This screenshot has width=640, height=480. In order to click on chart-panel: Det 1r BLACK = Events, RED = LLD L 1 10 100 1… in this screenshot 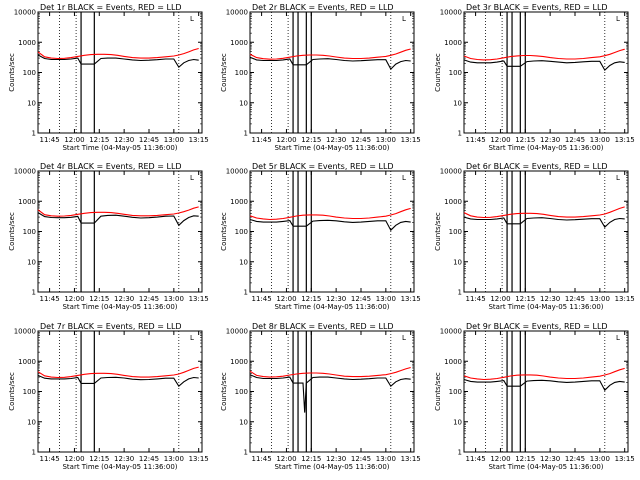, I will do `click(108, 77)`.